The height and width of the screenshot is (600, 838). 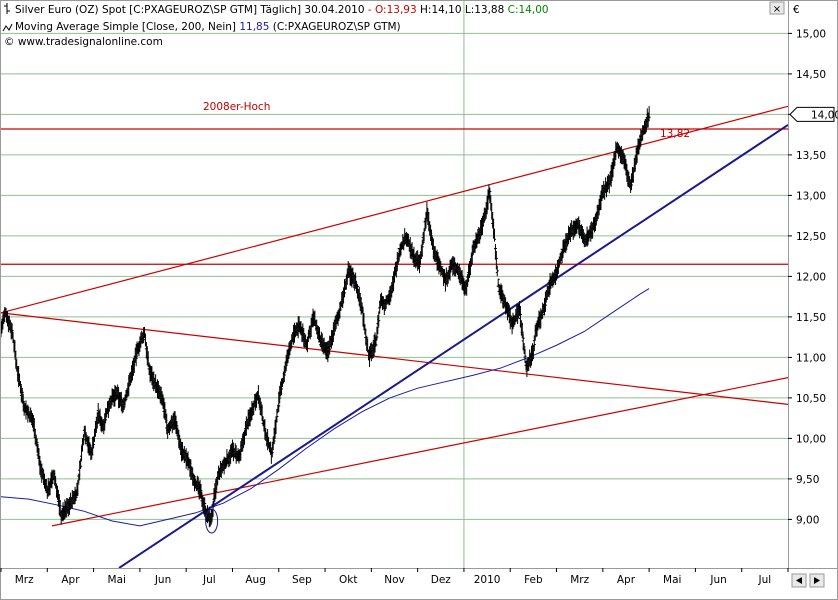 I want to click on y-tick-label: 15,00, so click(x=811, y=34).